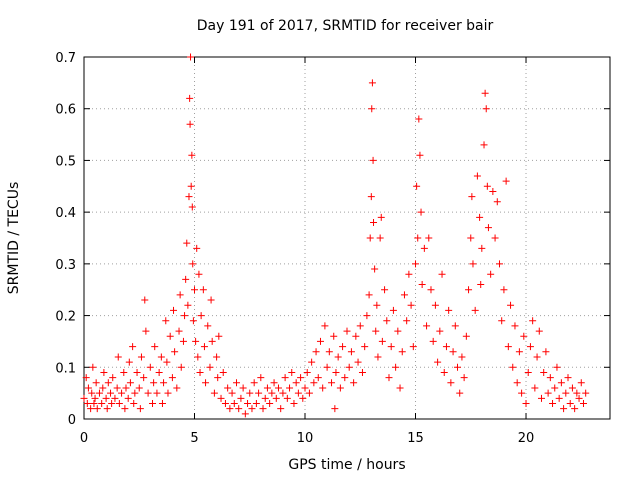  I want to click on x-axis-label: GPS time / hours, so click(347, 465).